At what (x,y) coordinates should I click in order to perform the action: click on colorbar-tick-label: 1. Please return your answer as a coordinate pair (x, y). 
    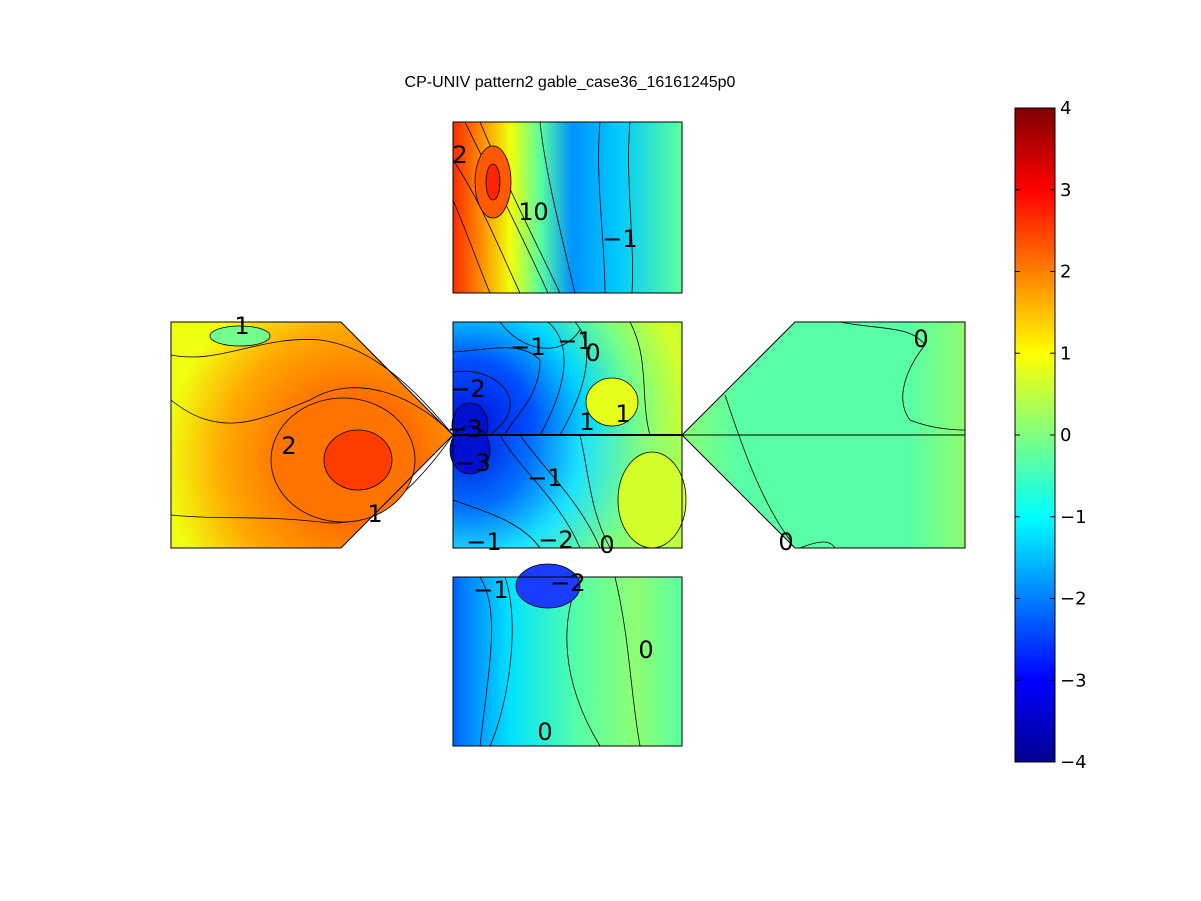
    Looking at the image, I should click on (1065, 353).